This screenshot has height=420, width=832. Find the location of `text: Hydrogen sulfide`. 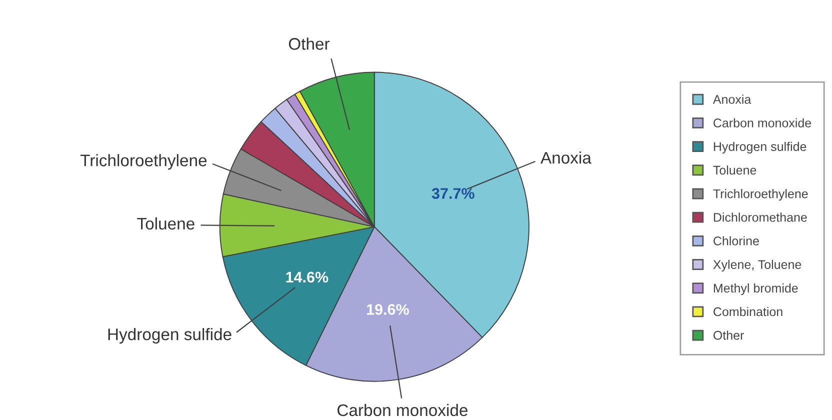

text: Hydrogen sulfide is located at coordinates (170, 336).